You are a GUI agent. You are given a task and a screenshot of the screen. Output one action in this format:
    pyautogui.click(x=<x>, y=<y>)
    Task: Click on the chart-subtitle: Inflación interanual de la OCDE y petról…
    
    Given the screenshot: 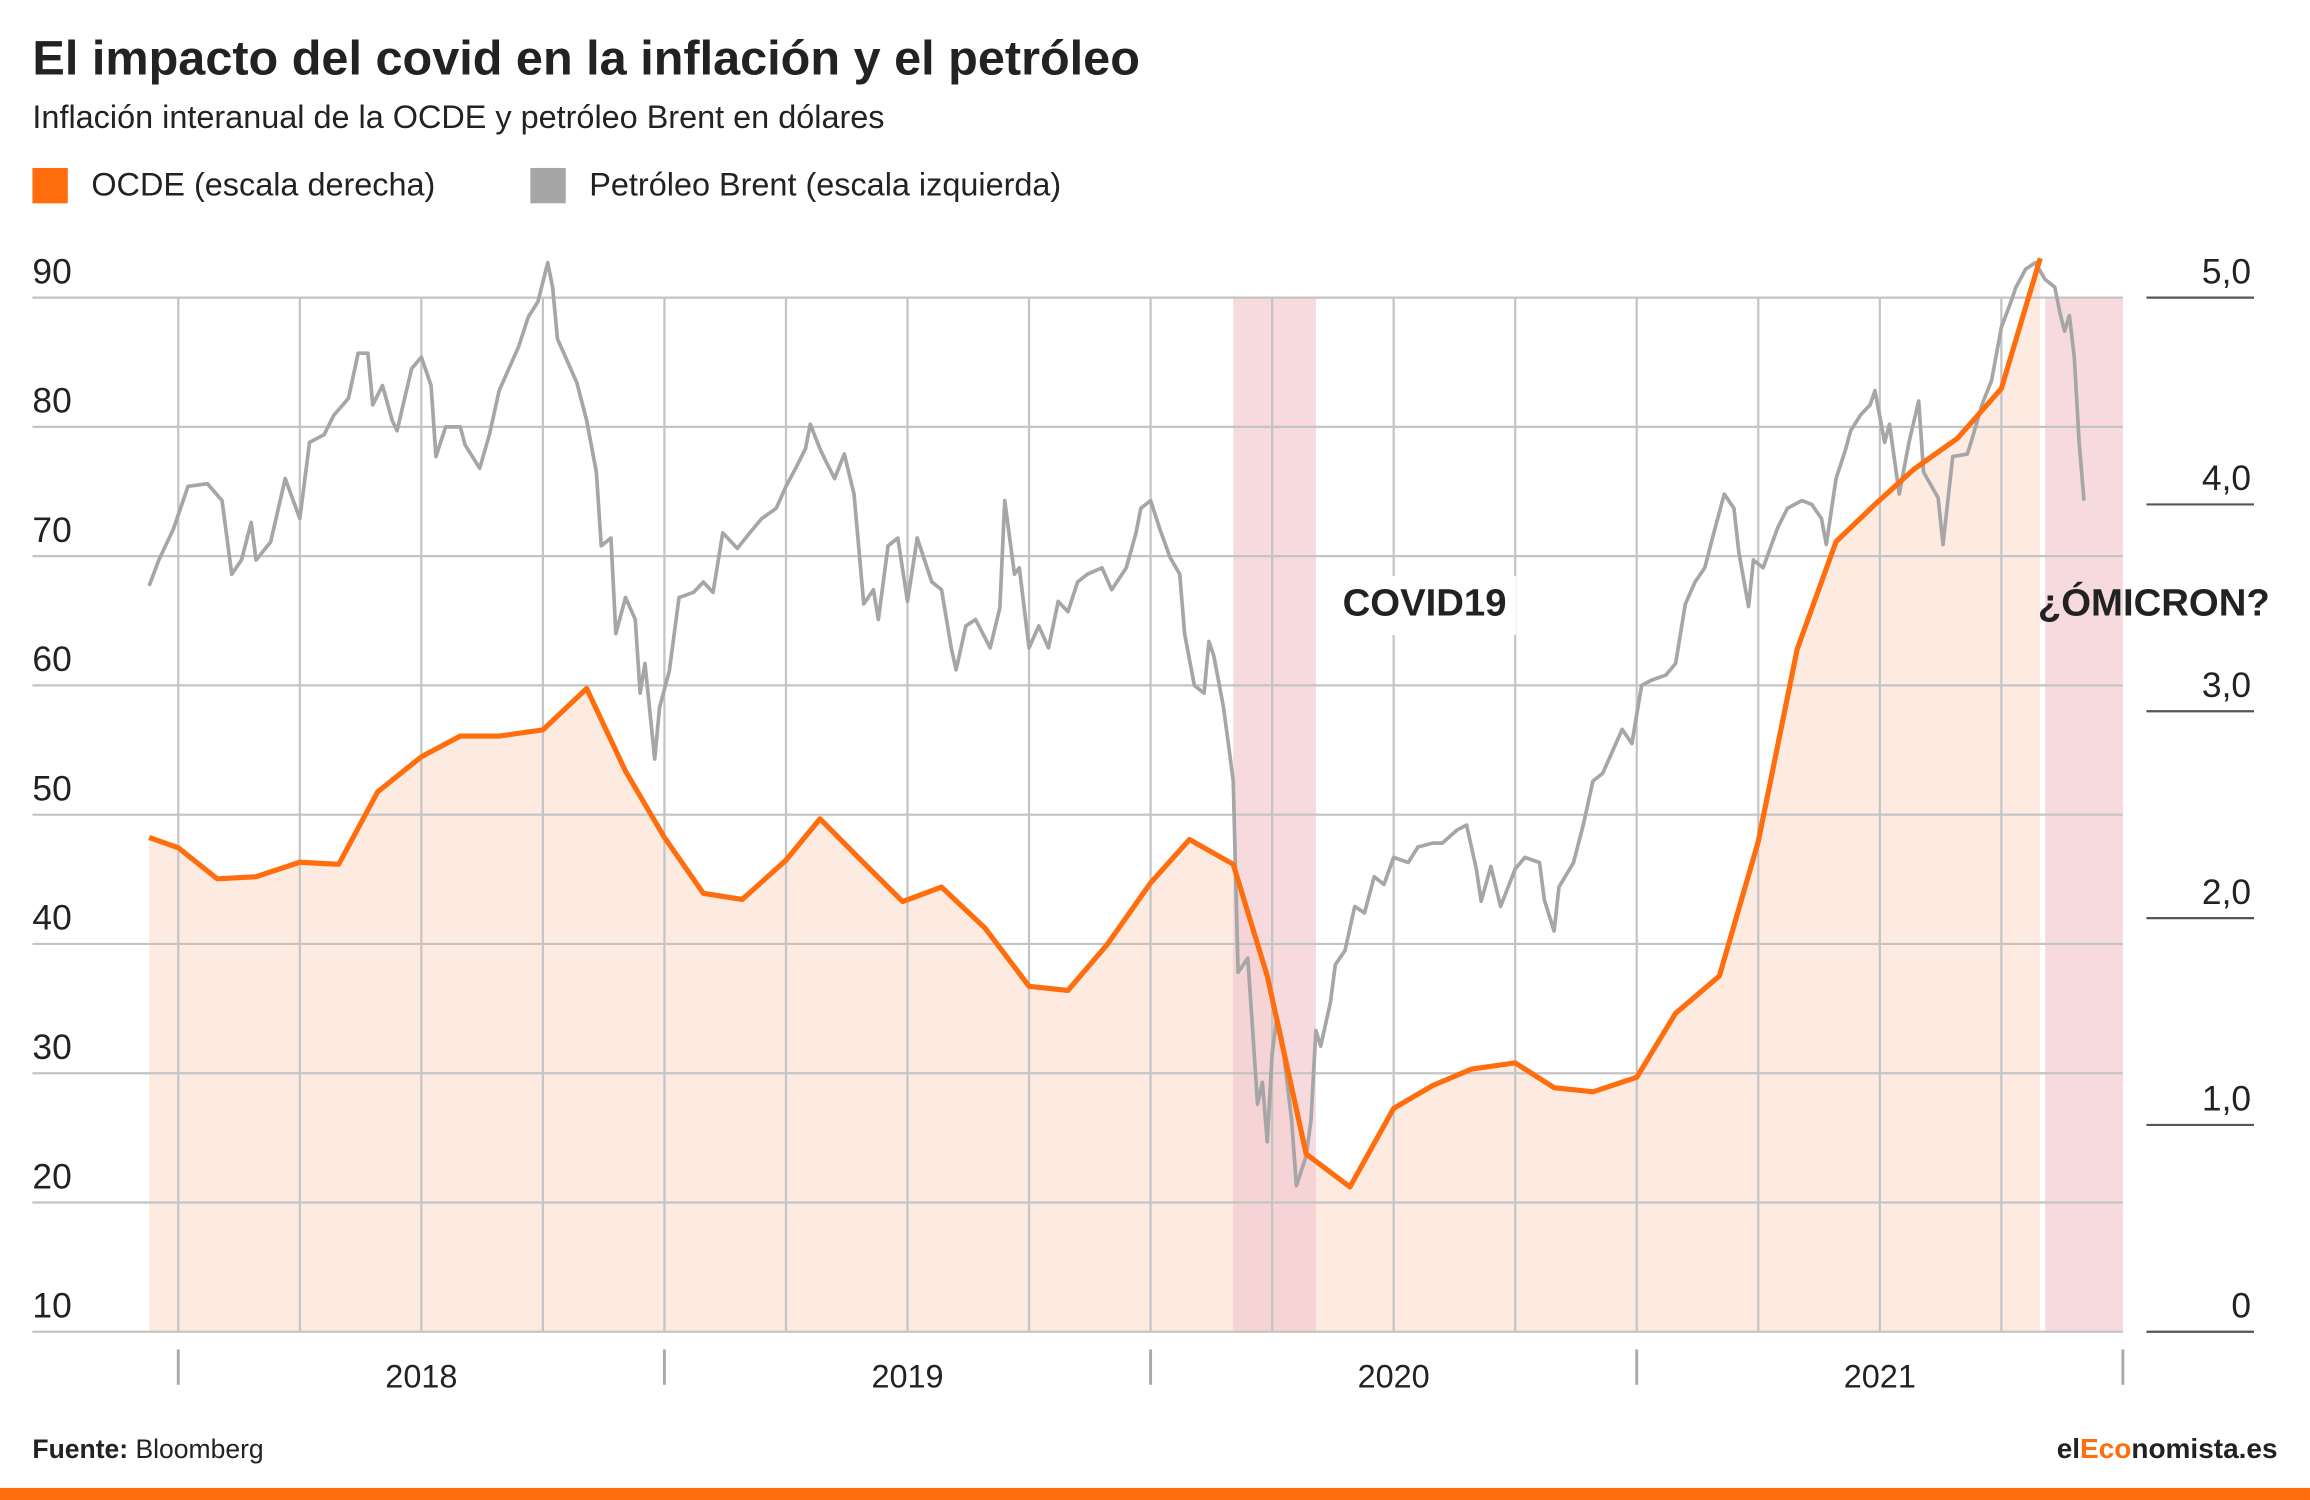 What is the action you would take?
    pyautogui.click(x=458, y=117)
    